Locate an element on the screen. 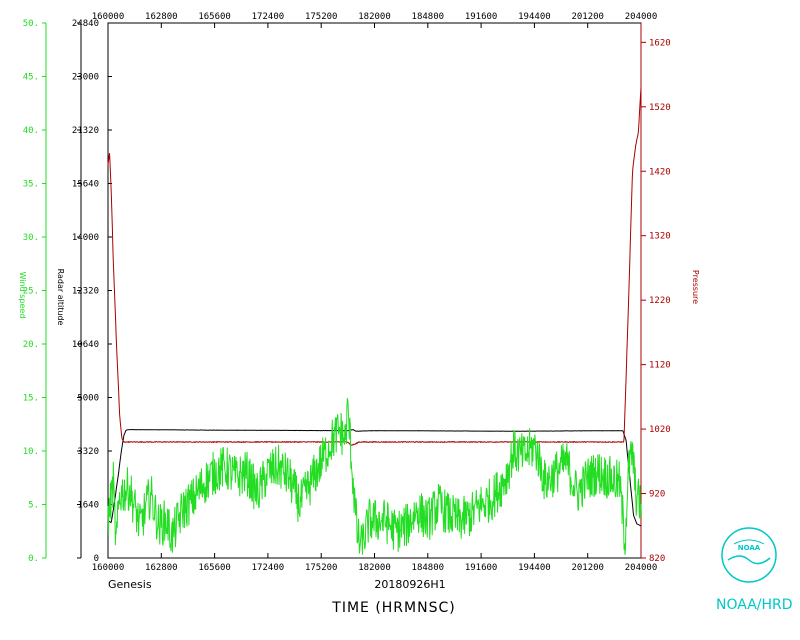 This screenshot has height=640, width=800. noaa-logo-icon: NOAA is located at coordinates (749, 555).